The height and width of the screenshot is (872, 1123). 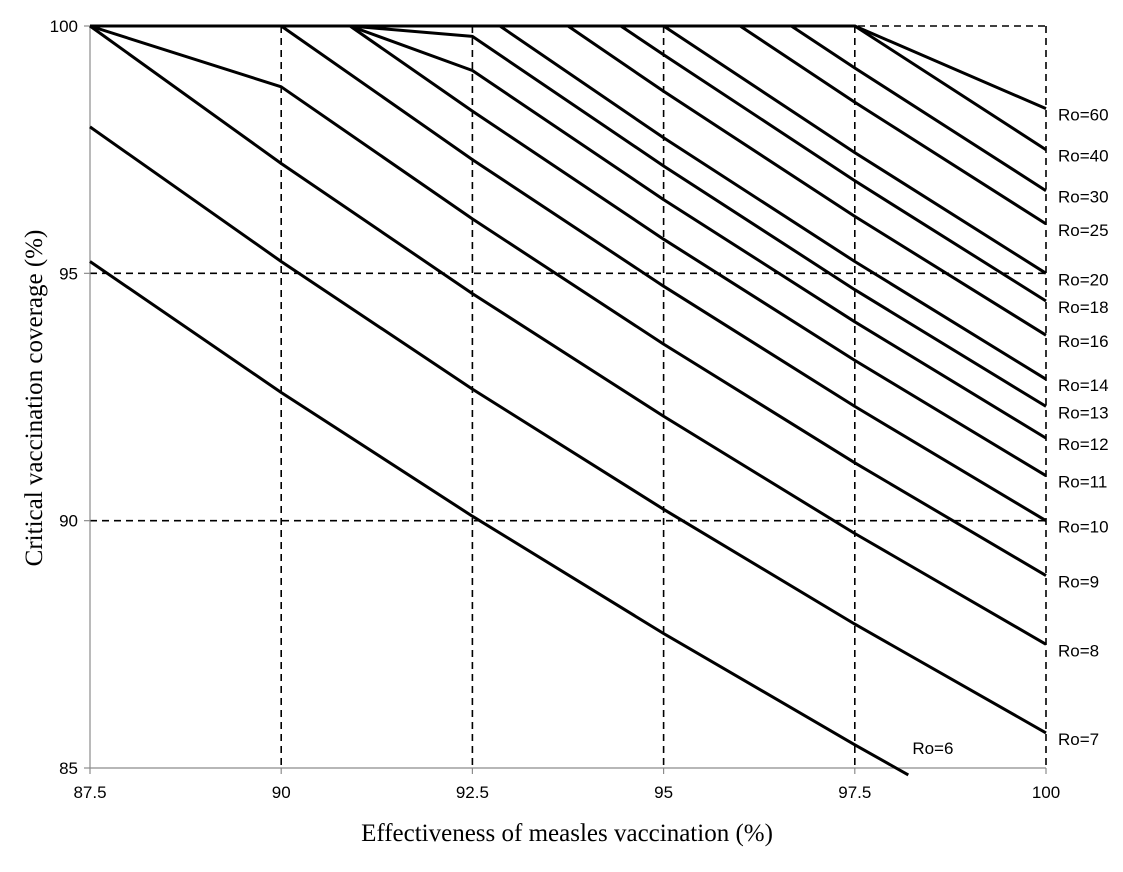 I want to click on series-label: Ro=14, so click(x=1083, y=385).